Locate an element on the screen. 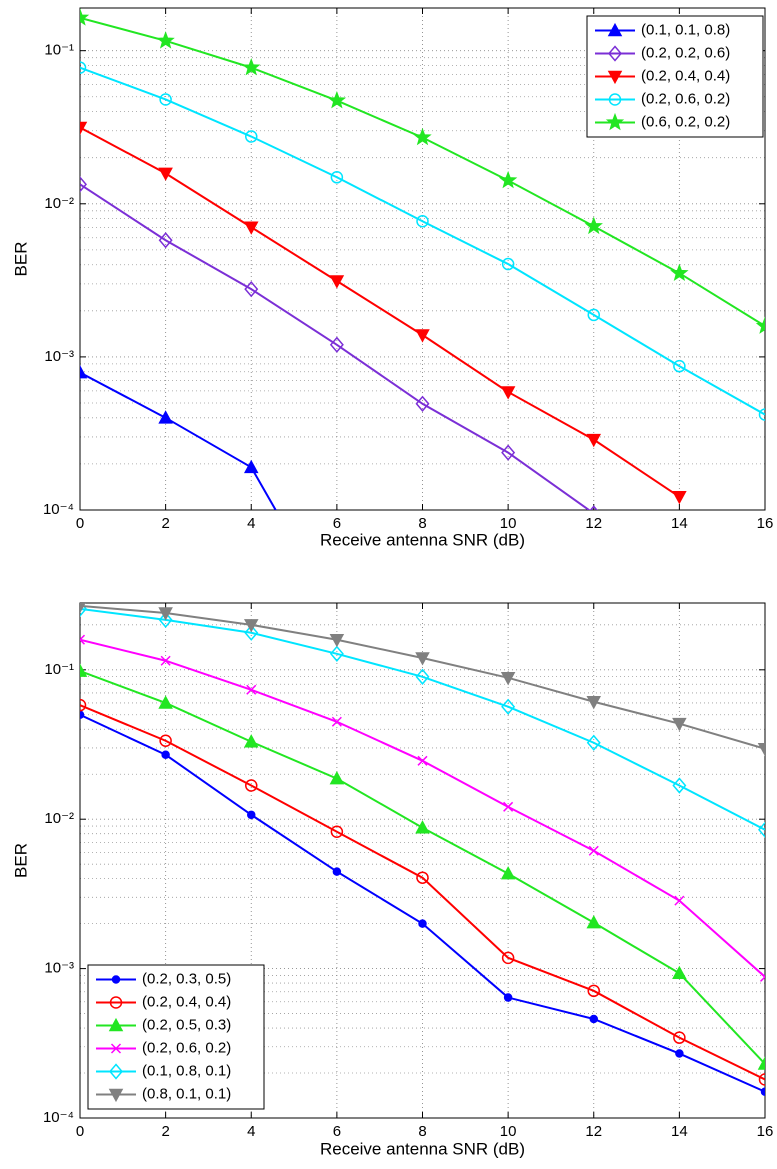 This screenshot has width=777, height=1169. legend-label: (0.8, 0.1, 0.1) is located at coordinates (186, 1093).